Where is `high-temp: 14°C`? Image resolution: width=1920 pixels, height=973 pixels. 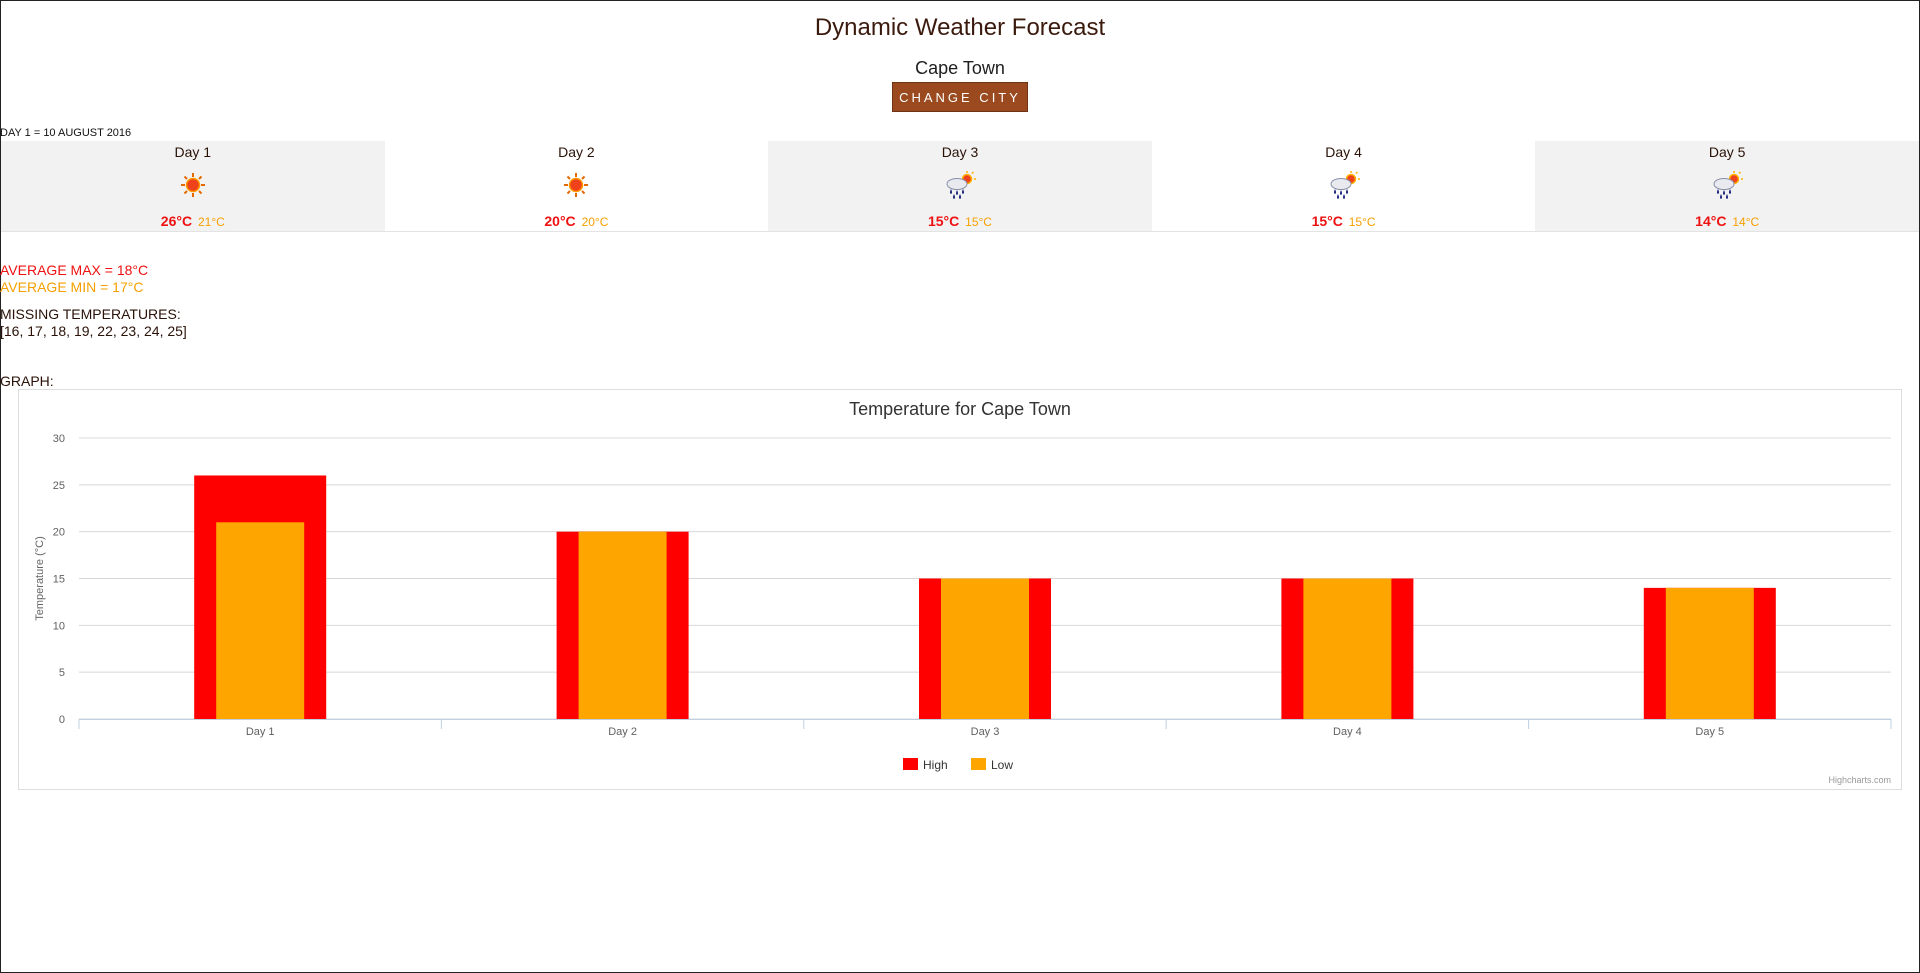 high-temp: 14°C is located at coordinates (1711, 221).